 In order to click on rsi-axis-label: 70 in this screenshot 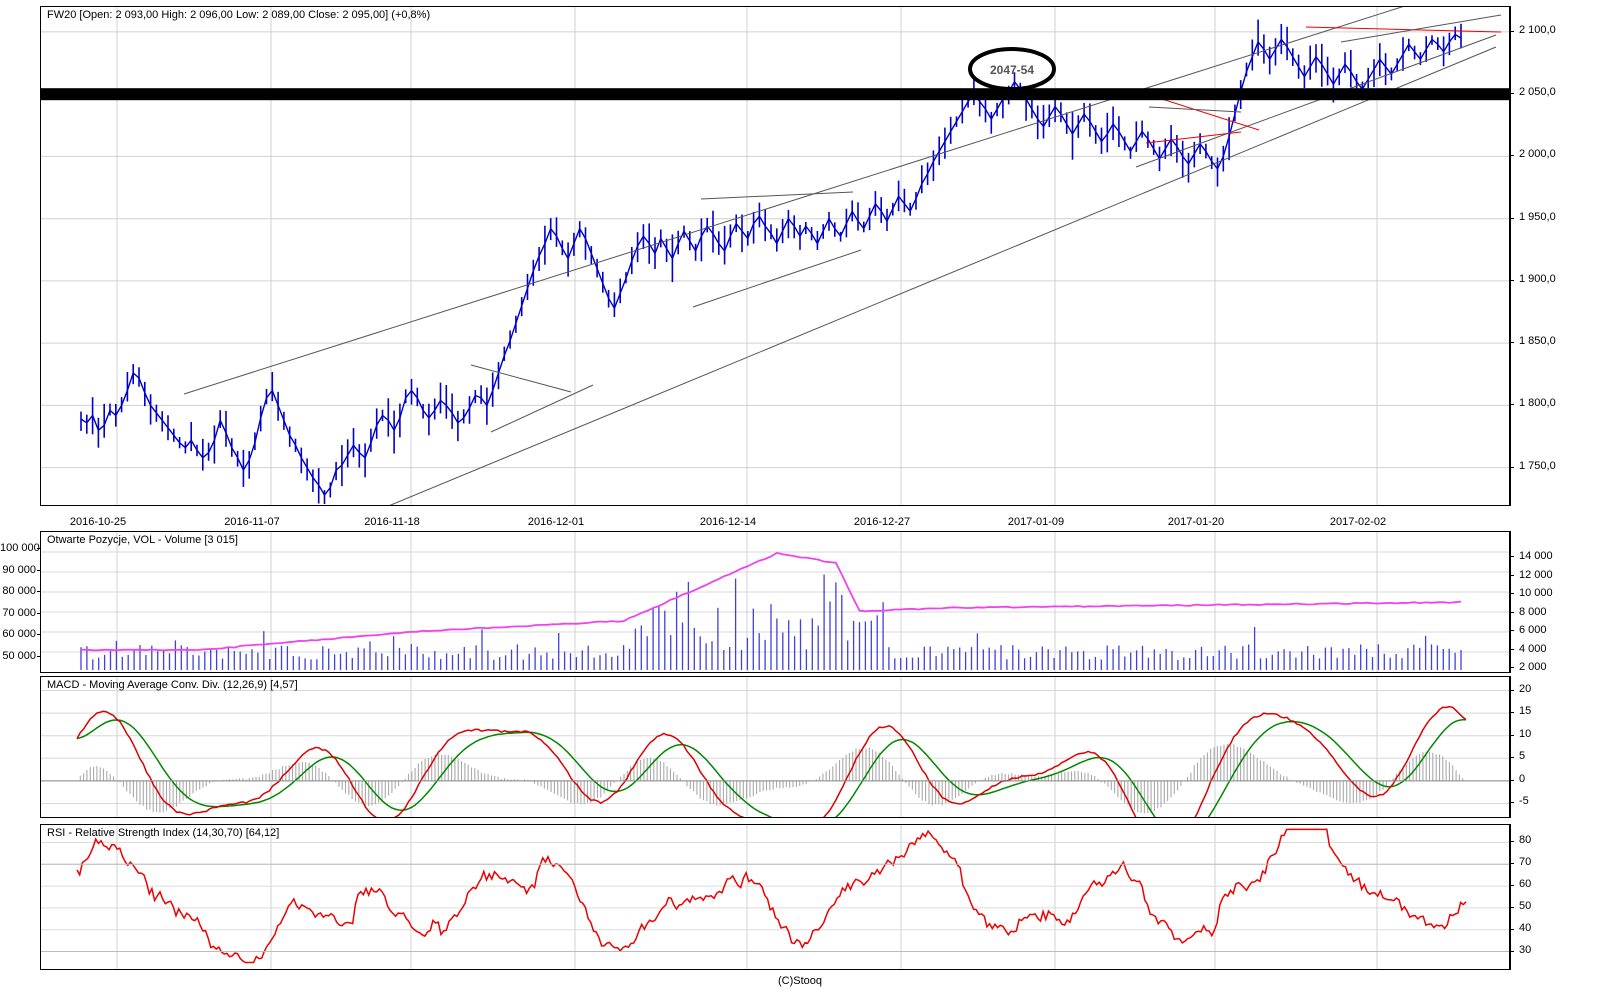, I will do `click(1525, 862)`.